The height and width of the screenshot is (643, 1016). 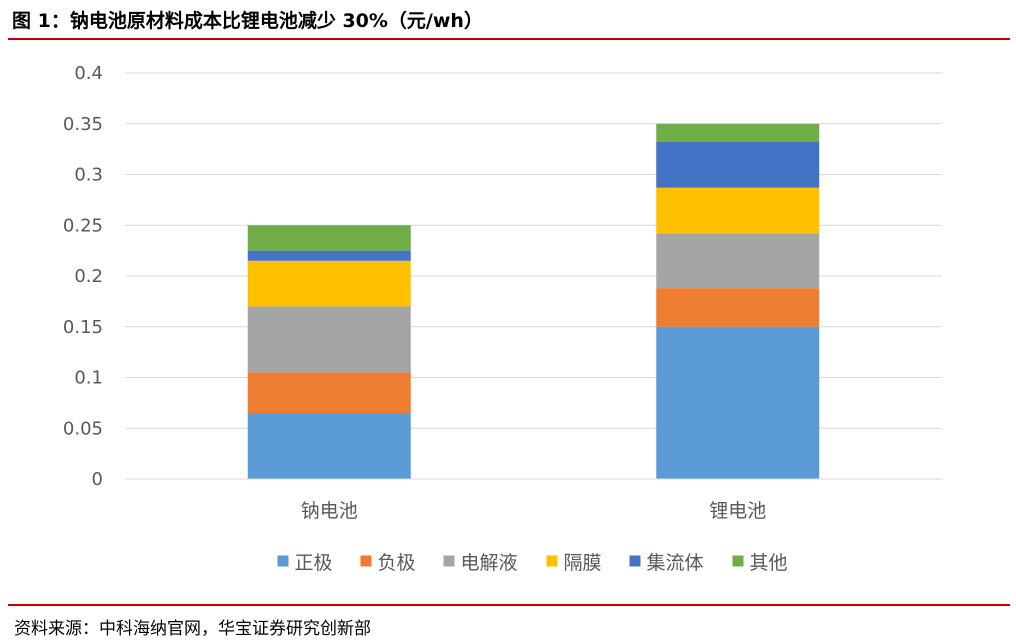 What do you see at coordinates (509, 605) in the screenshot?
I see `source-rule` at bounding box center [509, 605].